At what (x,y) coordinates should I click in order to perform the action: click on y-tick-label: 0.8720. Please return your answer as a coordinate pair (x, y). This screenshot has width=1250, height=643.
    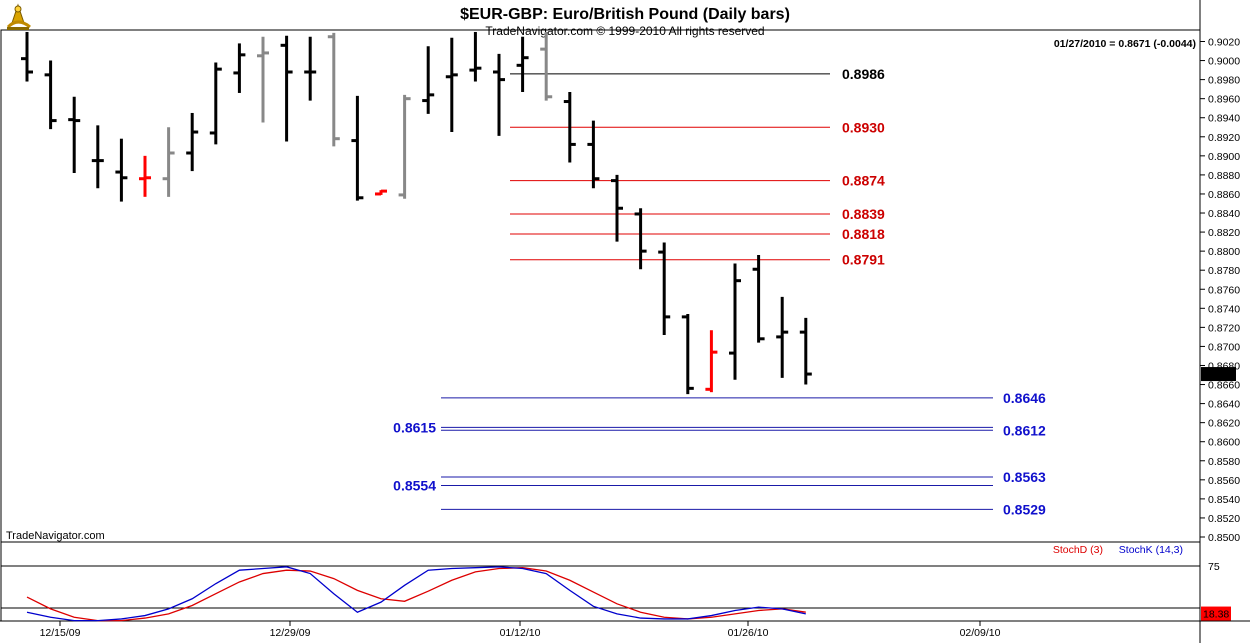
    Looking at the image, I should click on (1224, 328).